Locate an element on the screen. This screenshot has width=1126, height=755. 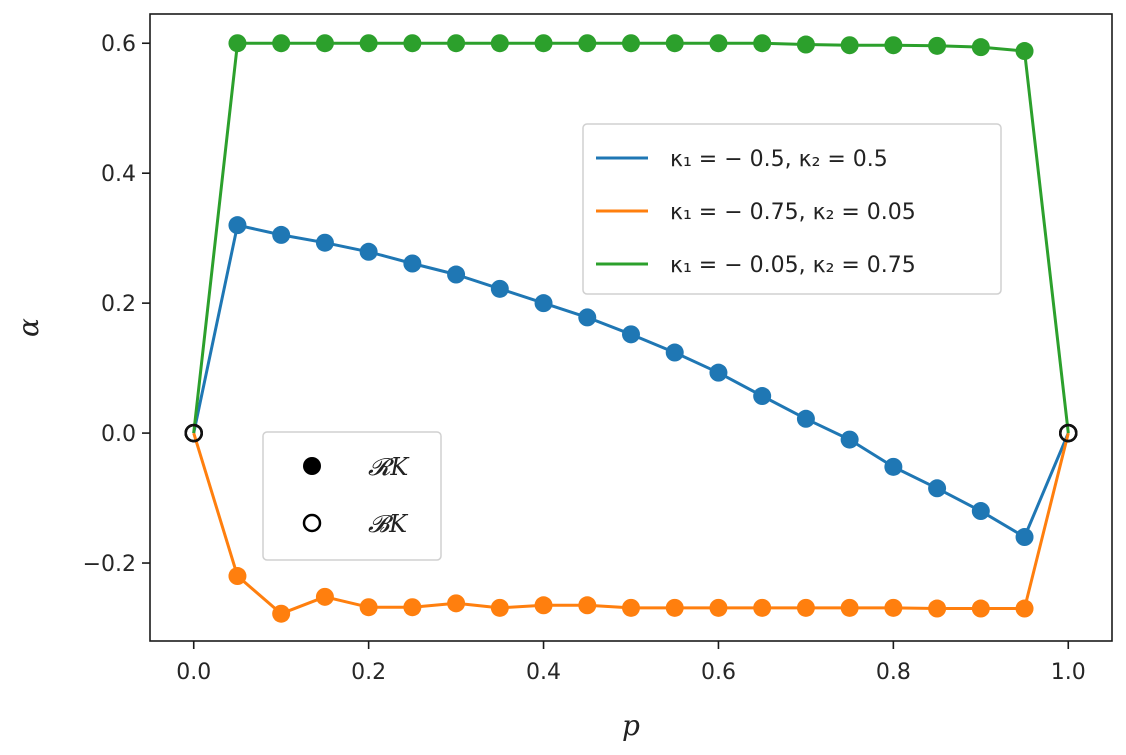
x-tick-label: 1.0 is located at coordinates (1068, 672).